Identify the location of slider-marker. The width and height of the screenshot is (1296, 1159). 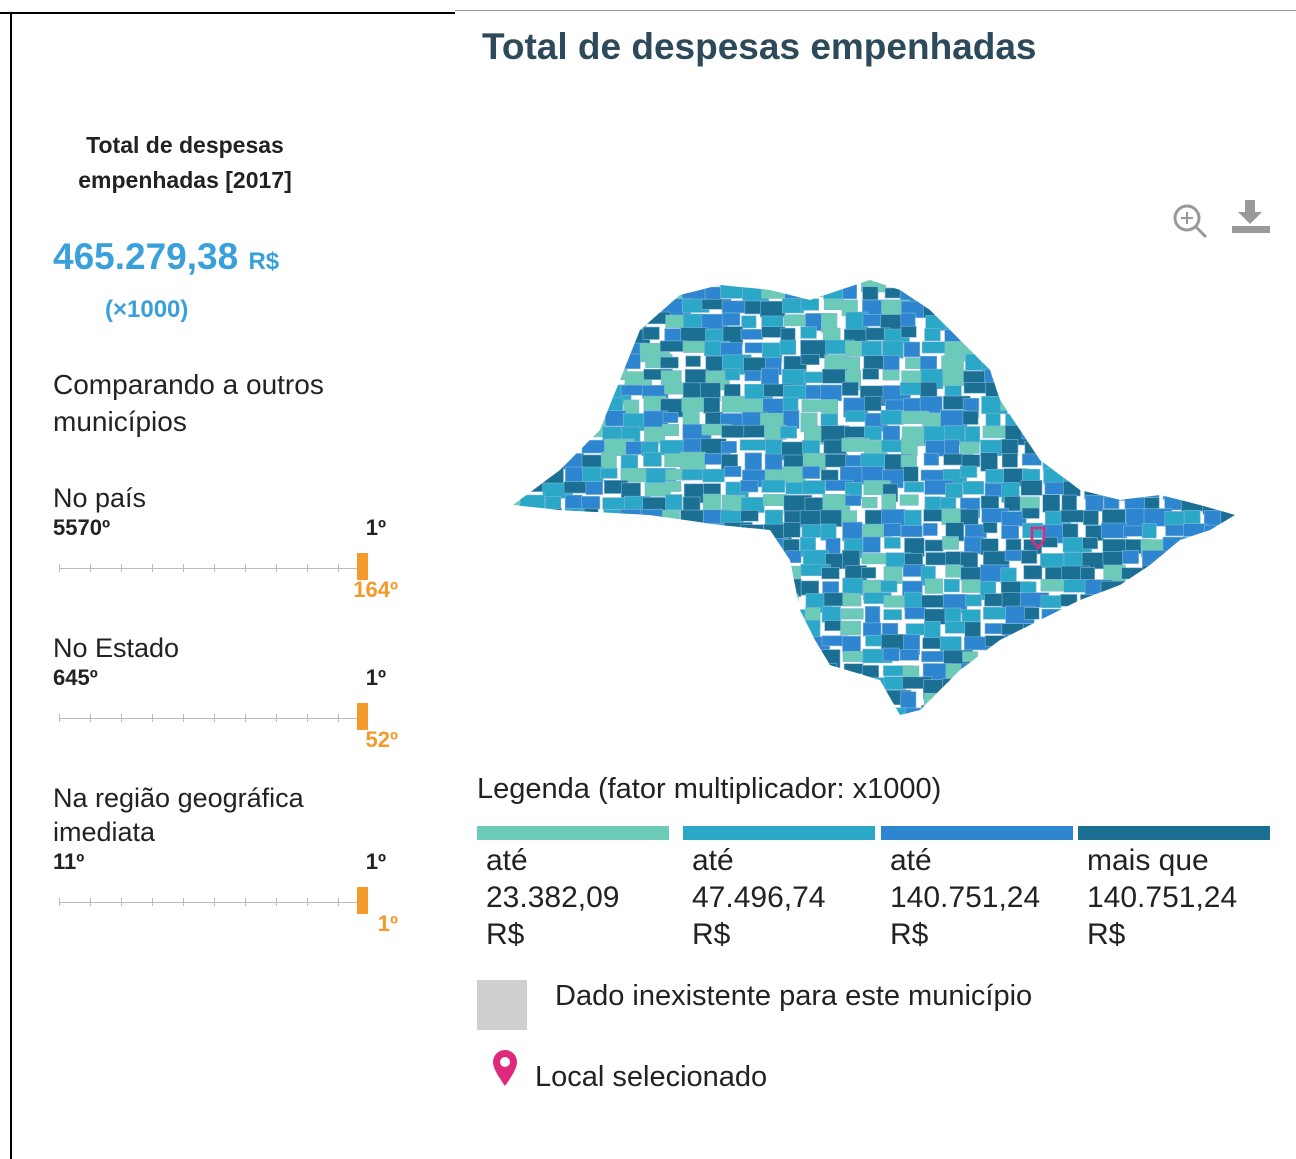
(362, 716).